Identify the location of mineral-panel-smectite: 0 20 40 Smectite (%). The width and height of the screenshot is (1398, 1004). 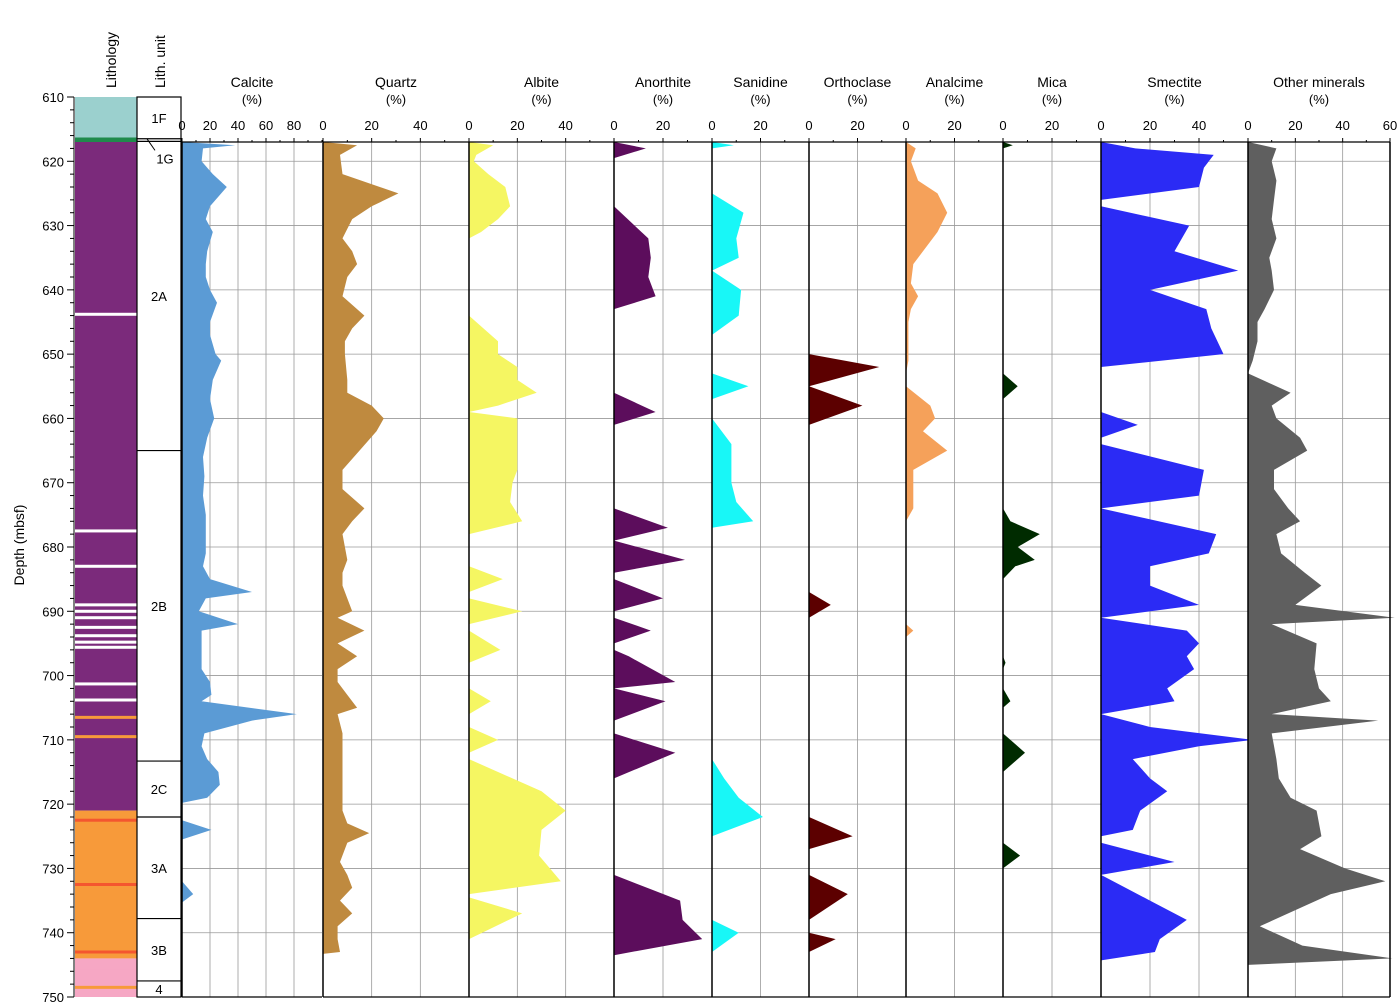
(1175, 536).